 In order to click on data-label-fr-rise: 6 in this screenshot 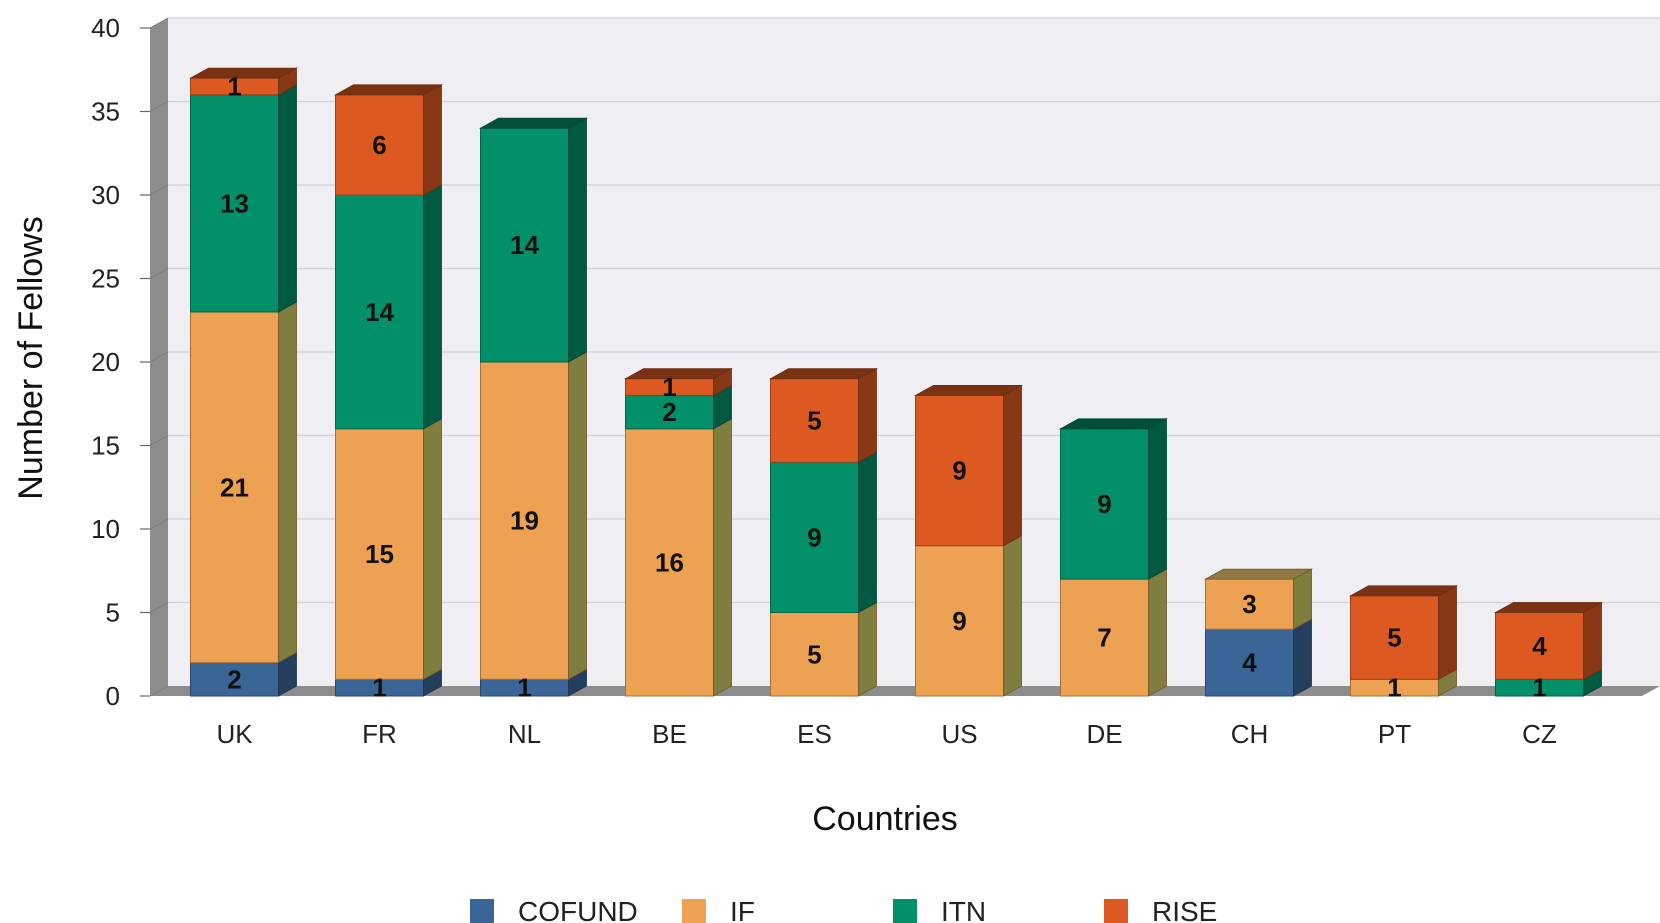, I will do `click(379, 145)`.